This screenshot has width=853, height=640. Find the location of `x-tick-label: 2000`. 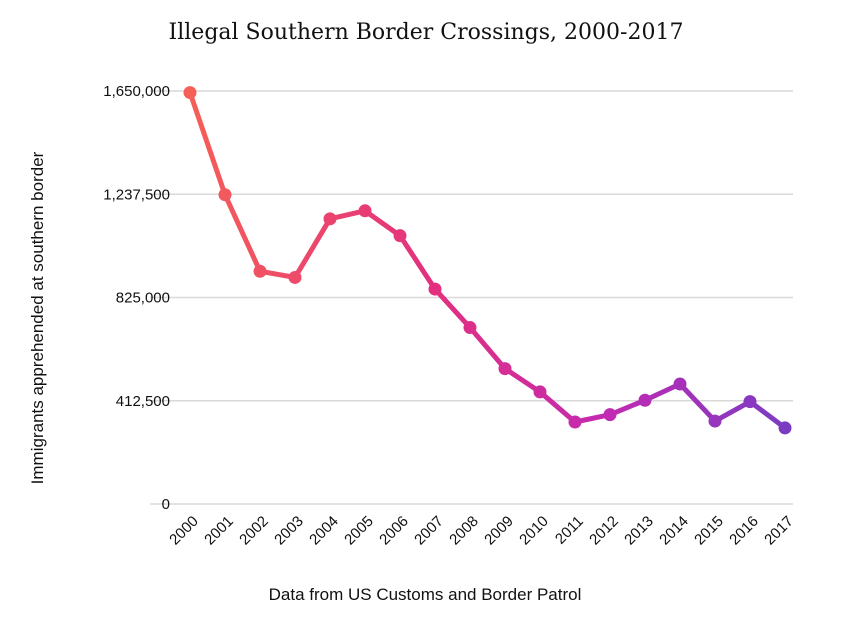

x-tick-label: 2000 is located at coordinates (184, 531).